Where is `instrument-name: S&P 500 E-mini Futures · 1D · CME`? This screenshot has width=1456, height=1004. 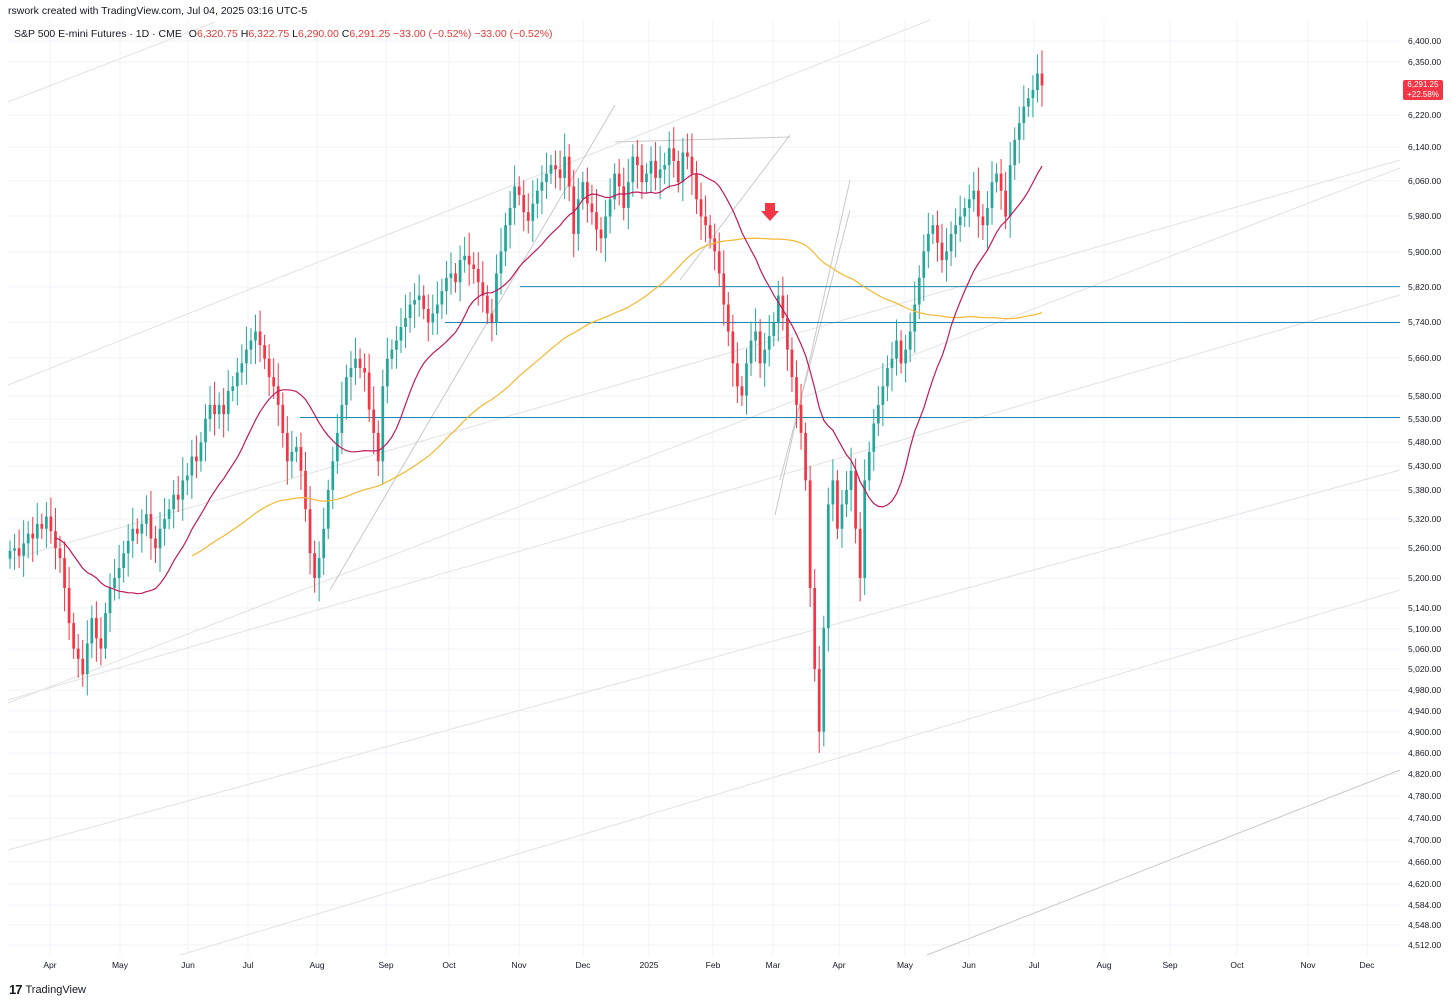 instrument-name: S&P 500 E-mini Futures · 1D · CME is located at coordinates (98, 34).